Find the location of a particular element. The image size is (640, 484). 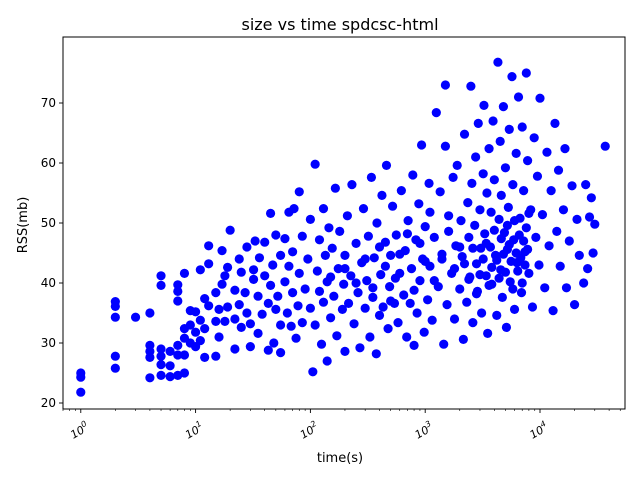

y-tick-label: 50 is located at coordinates (48, 223).